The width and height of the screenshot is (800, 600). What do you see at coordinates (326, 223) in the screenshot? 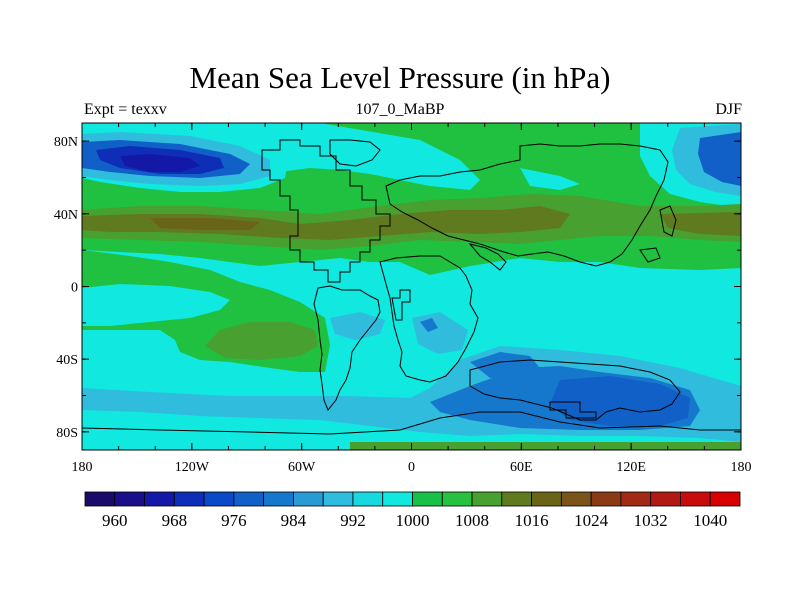
I see `subtropical-high-core` at bounding box center [326, 223].